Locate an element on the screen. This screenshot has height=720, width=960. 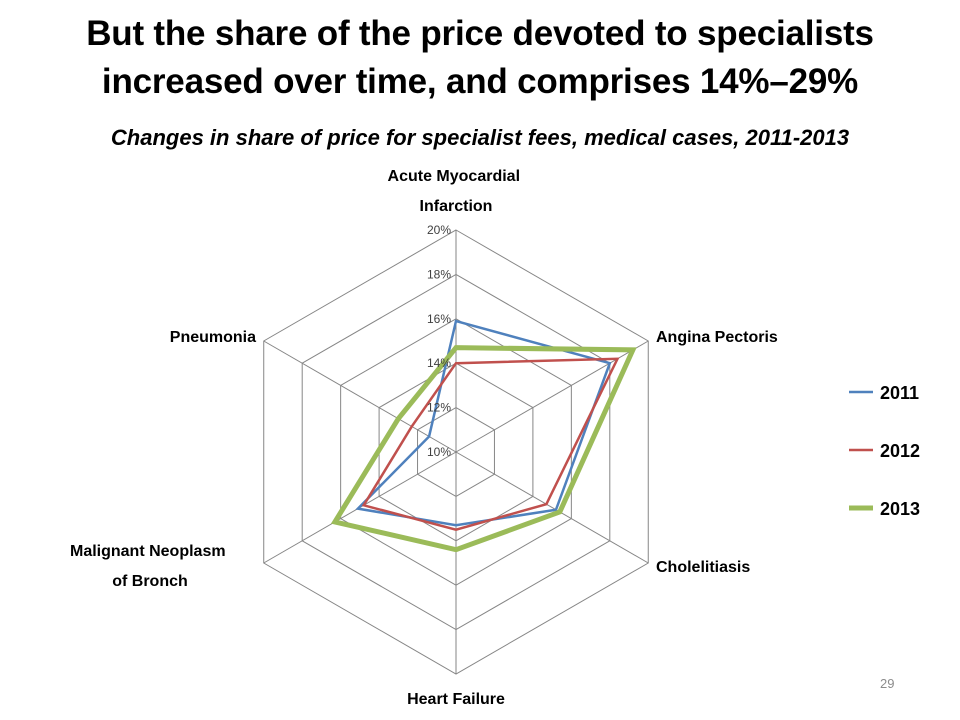
tick-label: 16% is located at coordinates (439, 319).